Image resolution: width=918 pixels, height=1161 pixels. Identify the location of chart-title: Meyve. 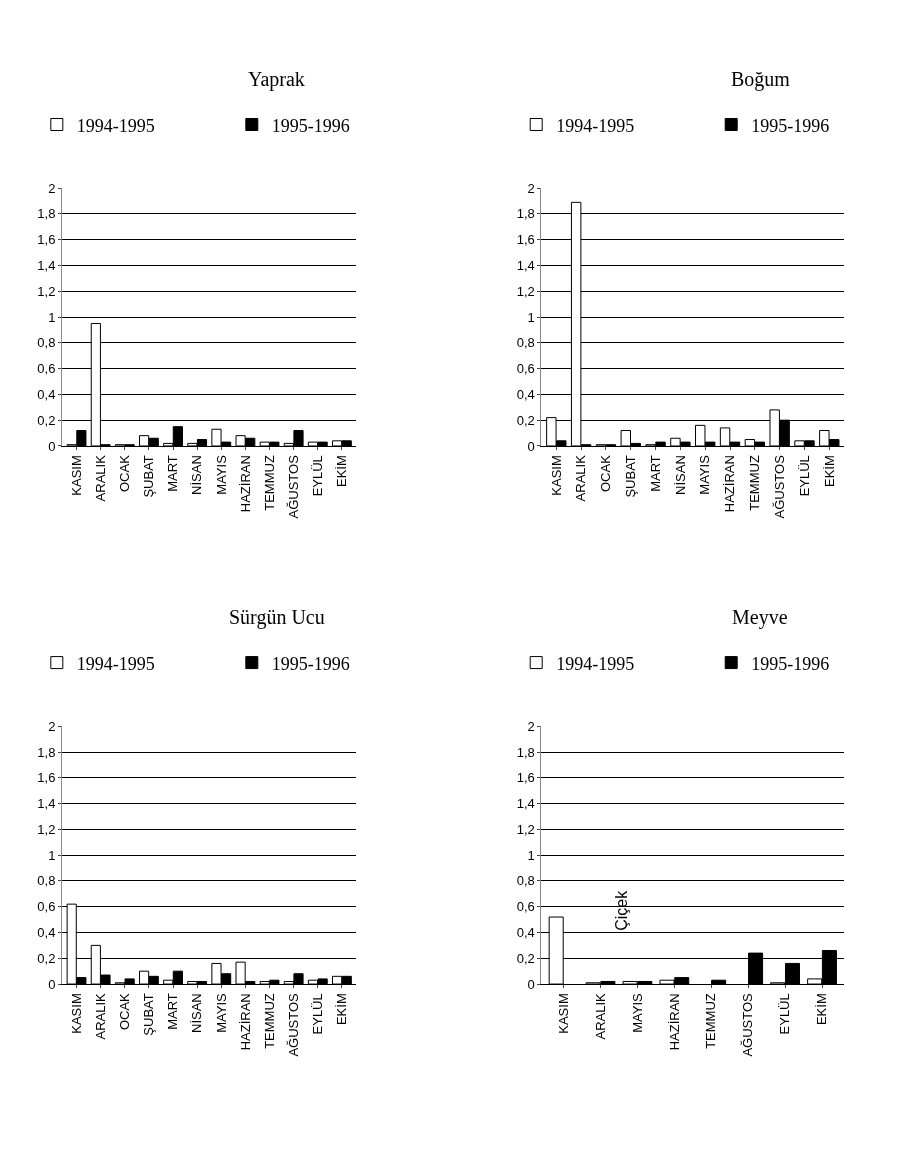
(760, 617).